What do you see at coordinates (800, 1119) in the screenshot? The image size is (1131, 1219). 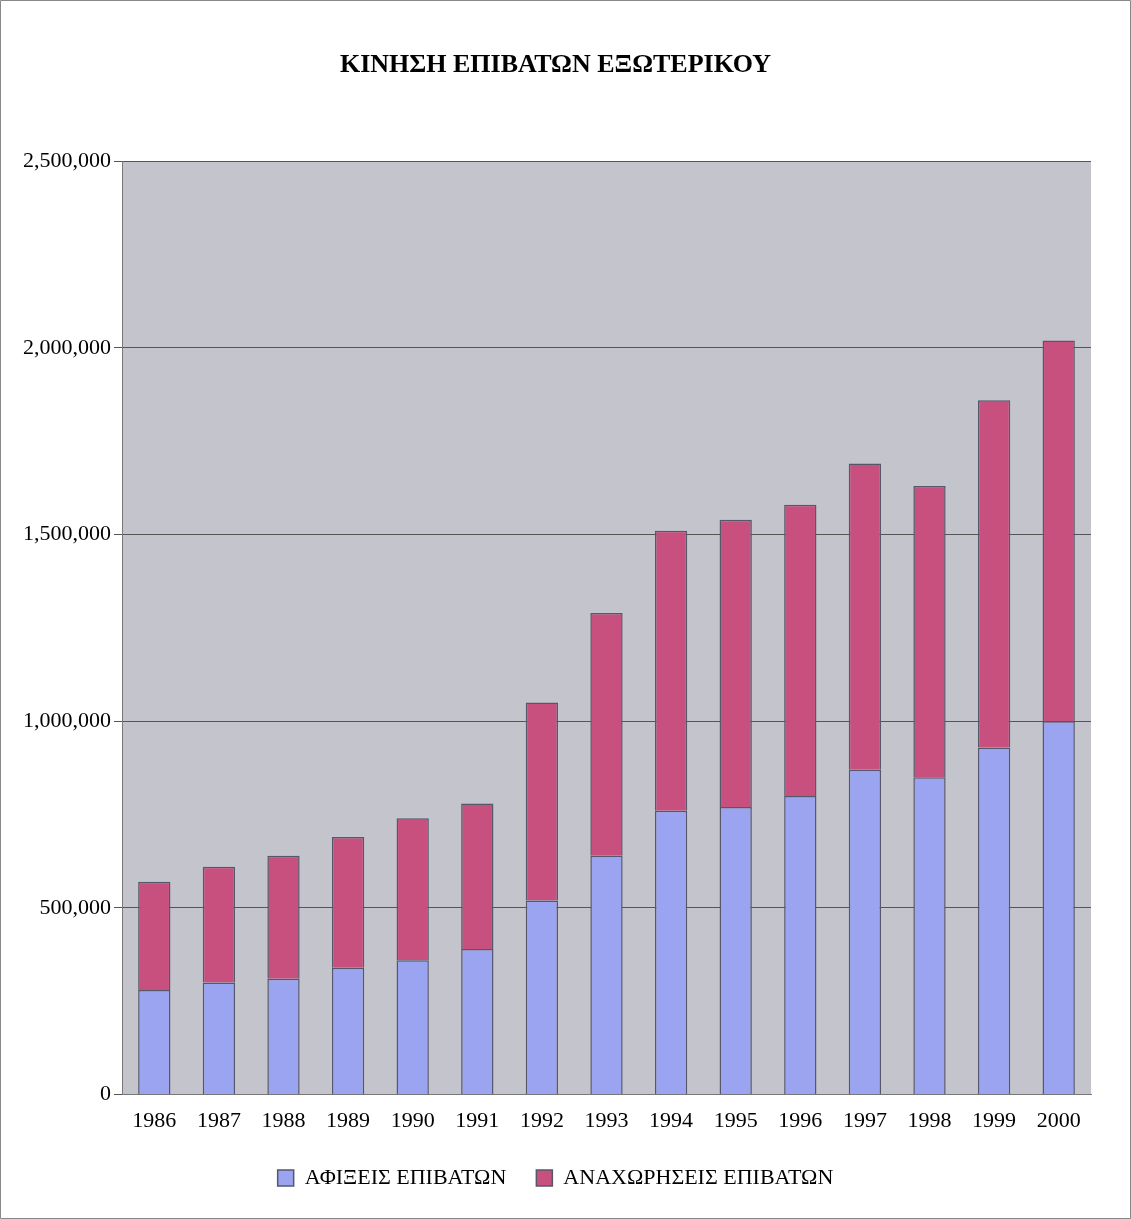 I see `x-tick-label: 1996` at bounding box center [800, 1119].